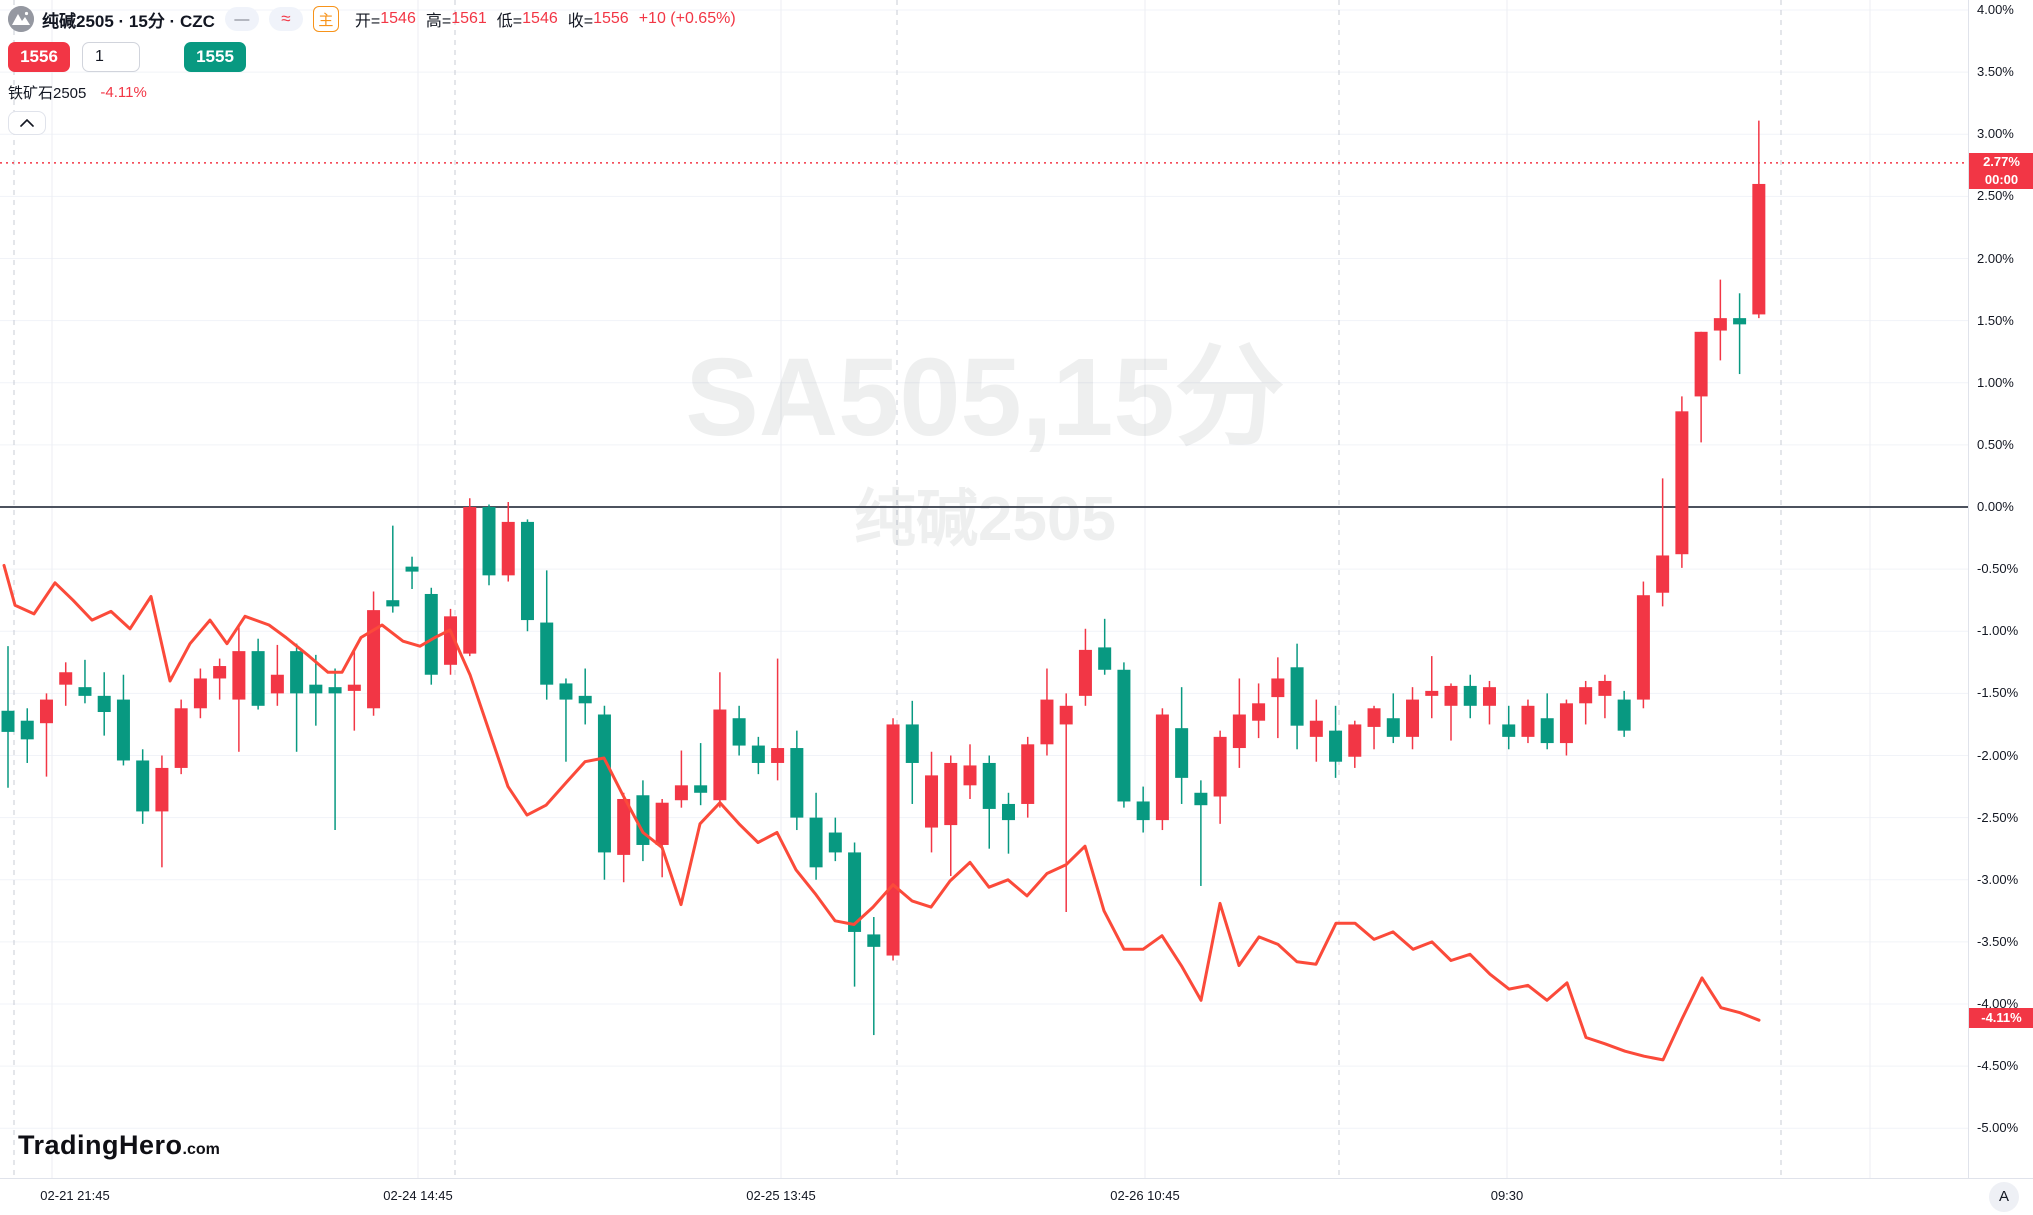 This screenshot has width=2033, height=1215. Describe the element at coordinates (215, 57) in the screenshot. I see `buy-button: 1555` at that location.